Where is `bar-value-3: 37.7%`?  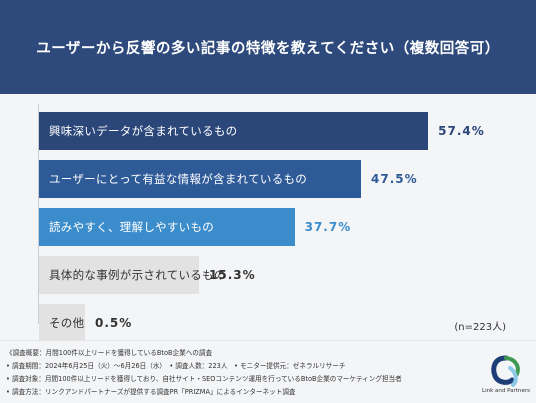
bar-value-3: 37.7% is located at coordinates (328, 227).